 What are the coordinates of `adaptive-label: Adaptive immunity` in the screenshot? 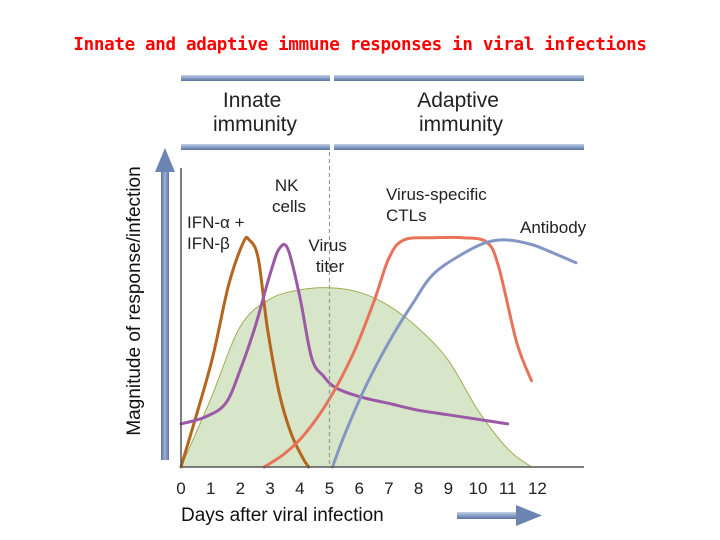 It's located at (461, 112).